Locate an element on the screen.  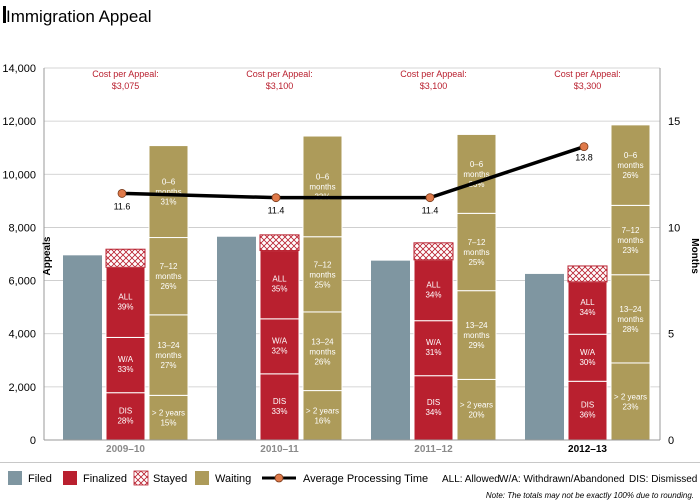
legend-abbrev-all: ALL: Allowed is located at coordinates (471, 479).